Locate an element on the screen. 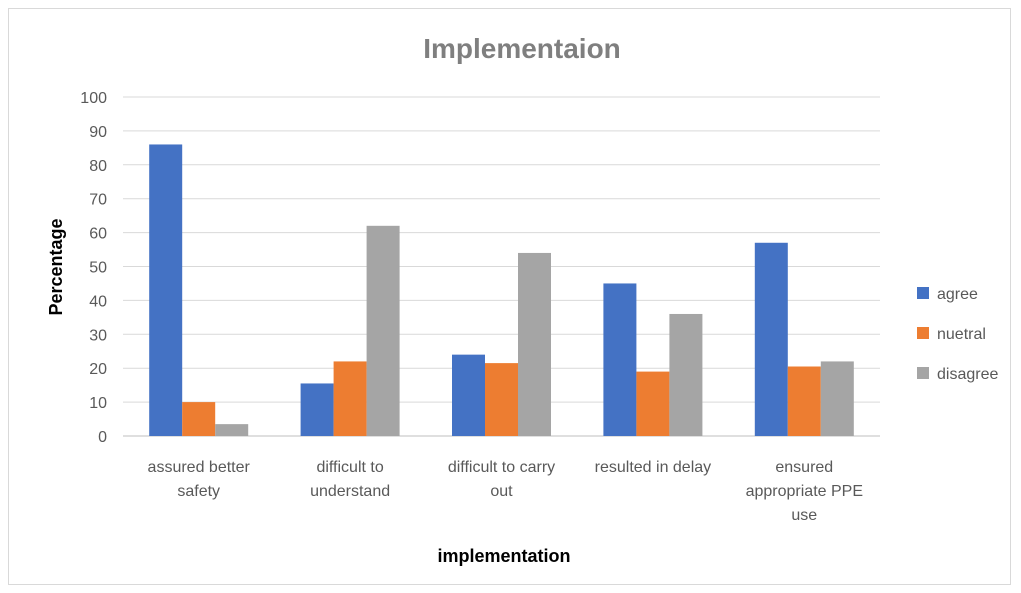  y-tick-label: 50 is located at coordinates (98, 268).